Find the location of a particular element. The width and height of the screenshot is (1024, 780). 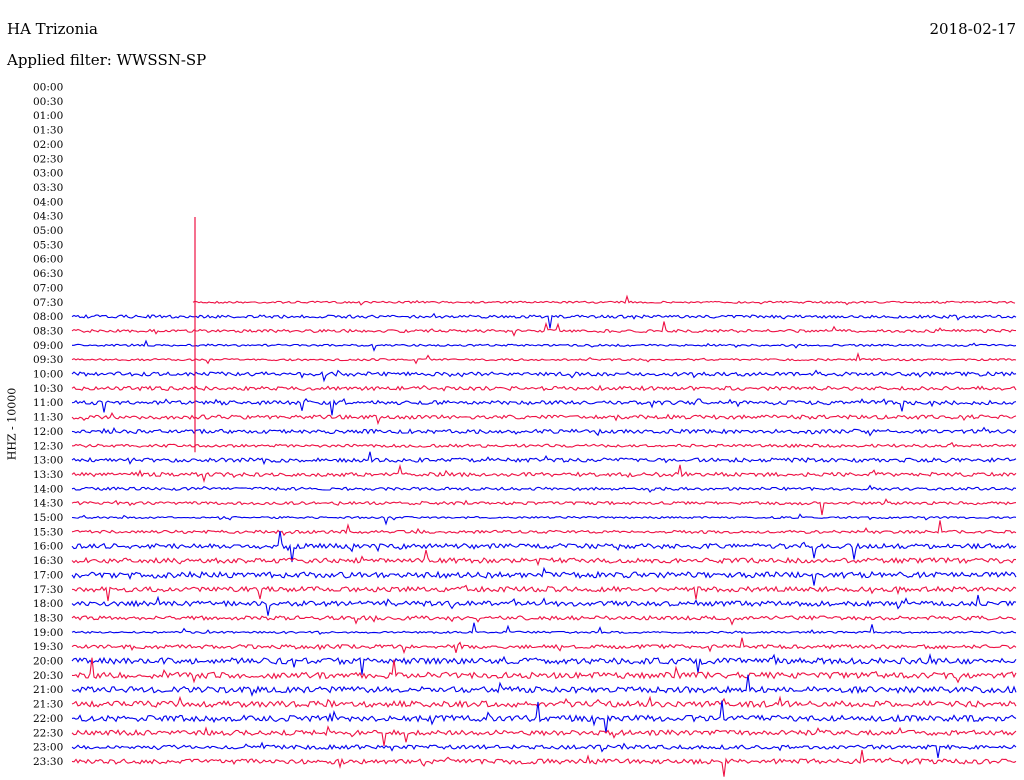

time-label: 20:30 is located at coordinates (48, 676).